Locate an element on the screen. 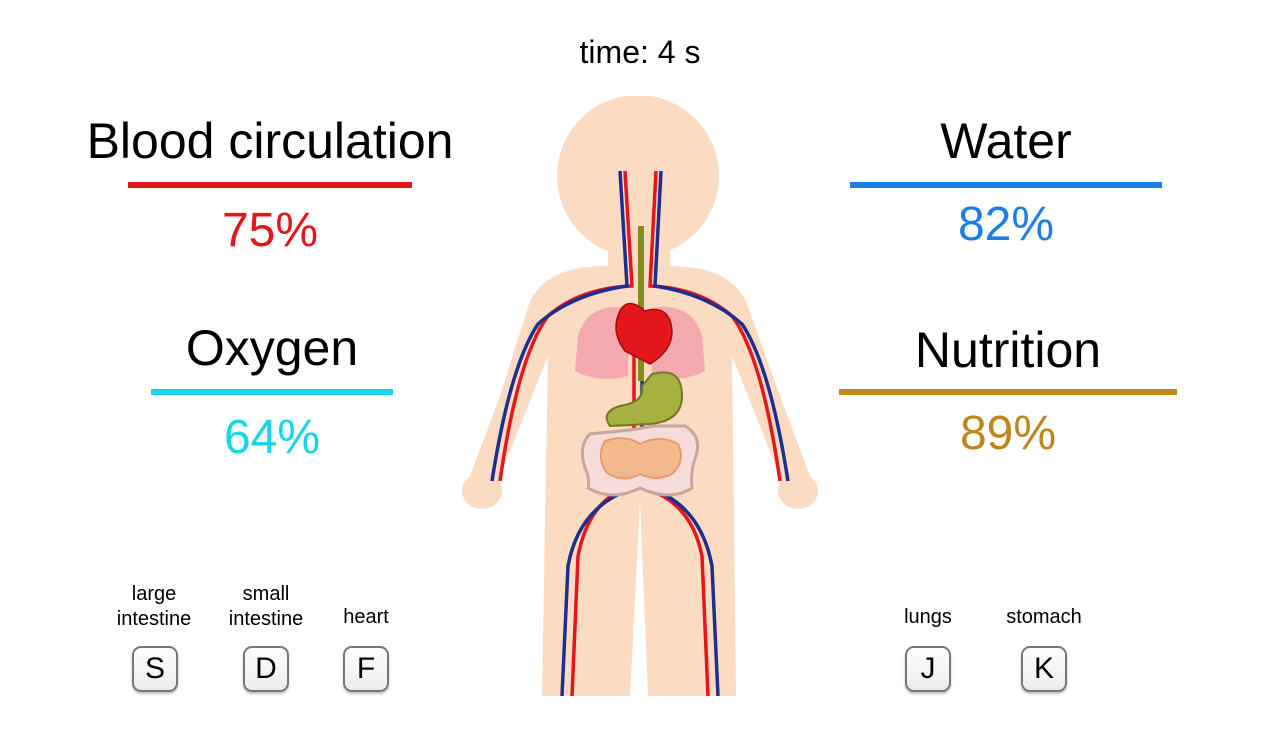 This screenshot has height=738, width=1280. timer: time: 4 s is located at coordinates (640, 52).